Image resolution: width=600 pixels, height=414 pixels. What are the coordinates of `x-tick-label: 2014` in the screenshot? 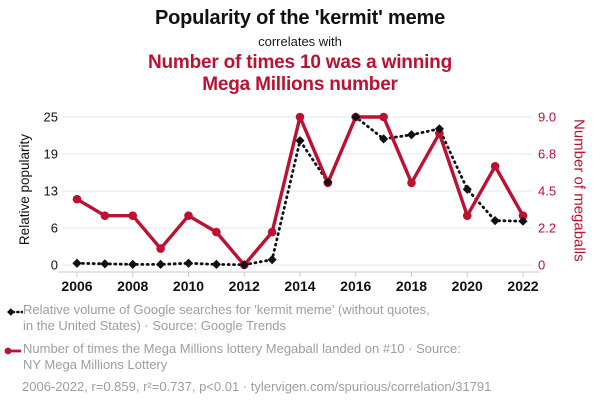 It's located at (299, 286).